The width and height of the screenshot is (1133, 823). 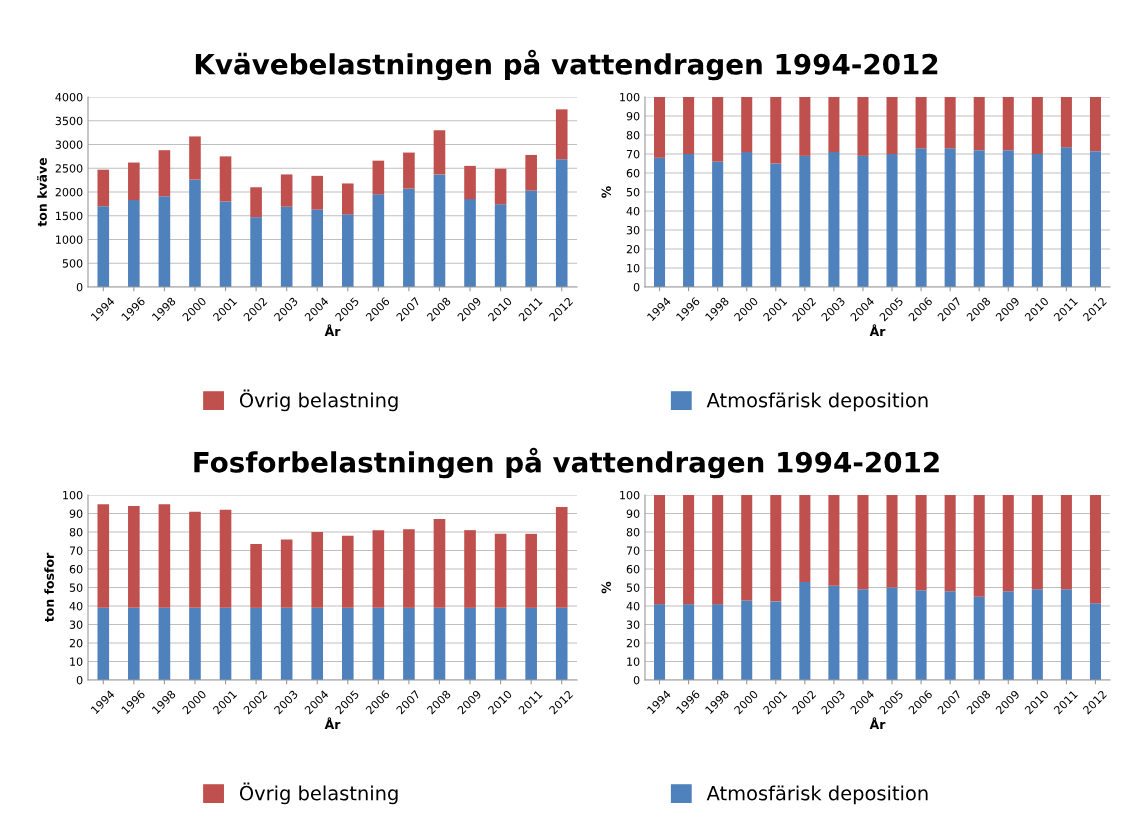 What do you see at coordinates (817, 795) in the screenshot?
I see `legend-label: Atmosfärisk deposition` at bounding box center [817, 795].